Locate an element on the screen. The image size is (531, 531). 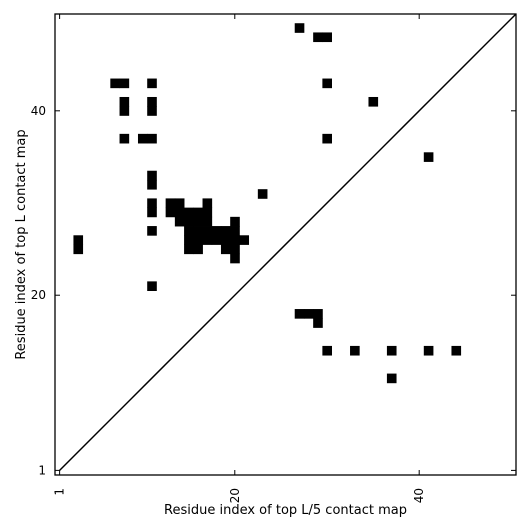
y-tick-label: 1 is located at coordinates (42, 470).